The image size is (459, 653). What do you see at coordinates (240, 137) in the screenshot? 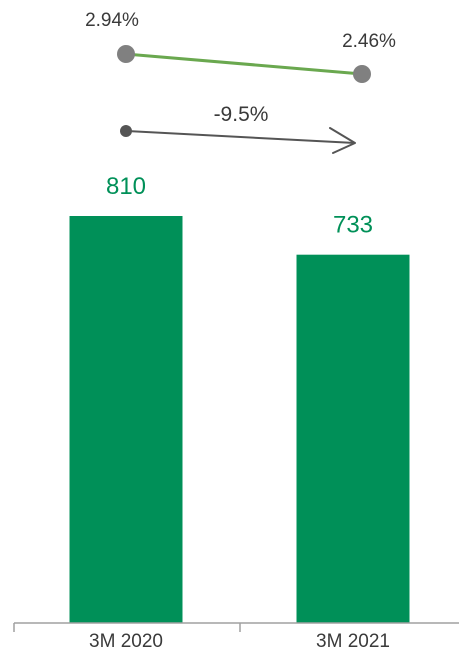
I see `arrow-shaft` at bounding box center [240, 137].